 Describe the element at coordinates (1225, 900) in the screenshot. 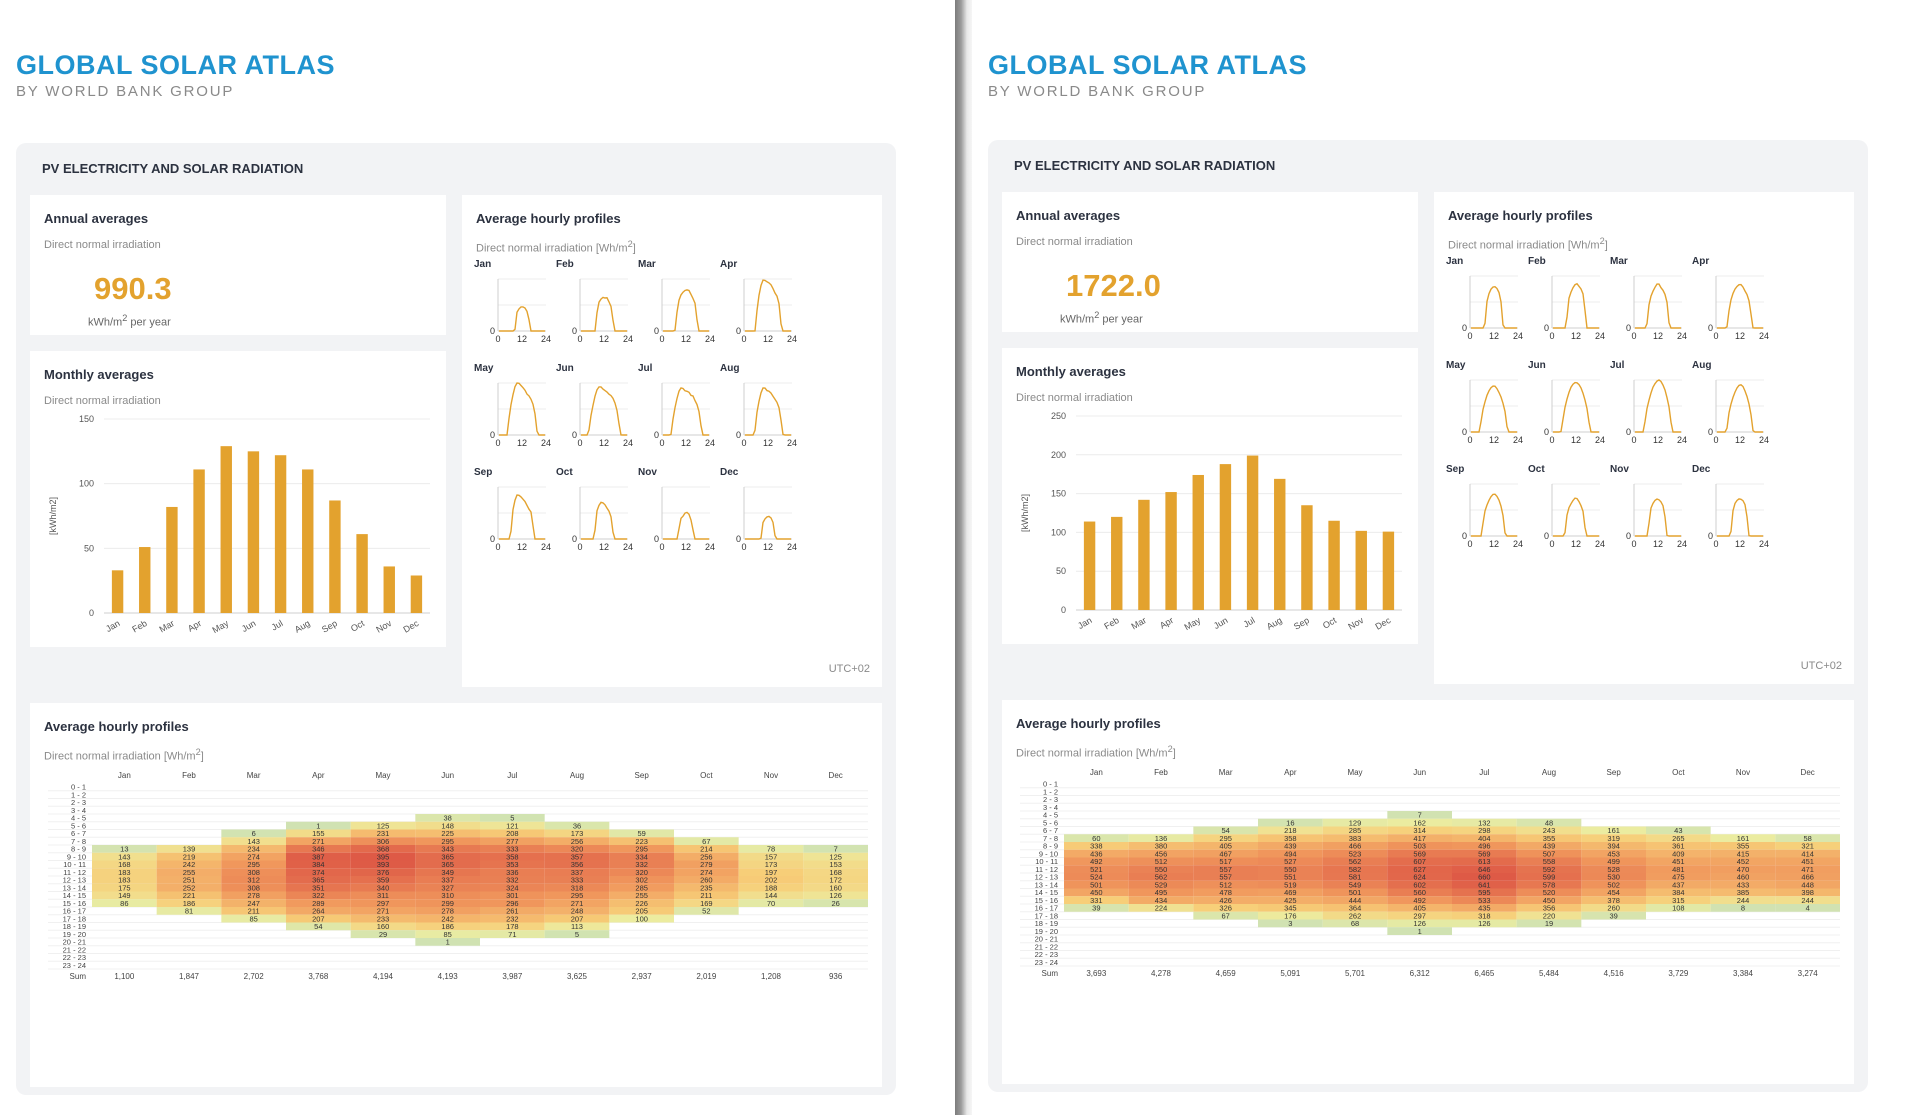

I see `heatmap-cell-value: 426` at that location.